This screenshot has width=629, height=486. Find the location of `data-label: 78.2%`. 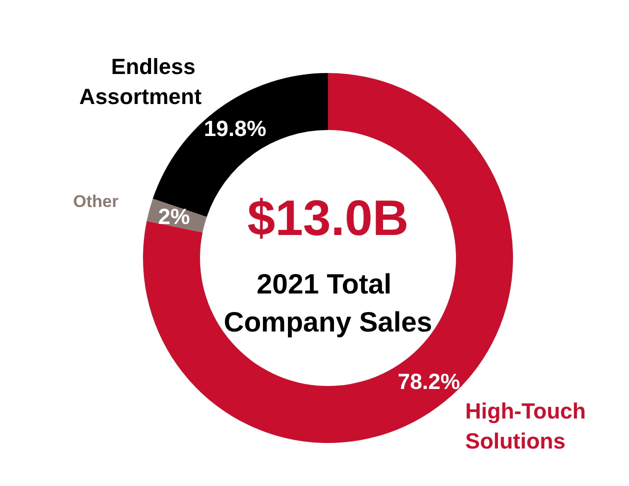

data-label: 78.2% is located at coordinates (429, 381).